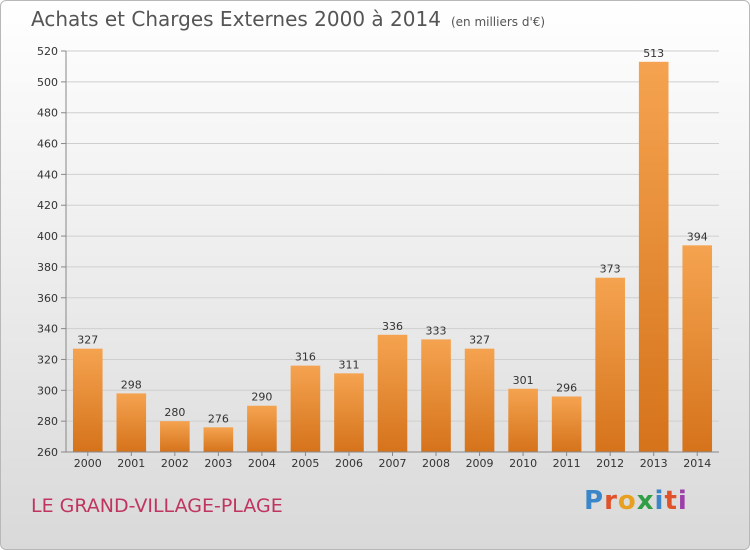  Describe the element at coordinates (47, 329) in the screenshot. I see `y-tick-label: 340` at that location.